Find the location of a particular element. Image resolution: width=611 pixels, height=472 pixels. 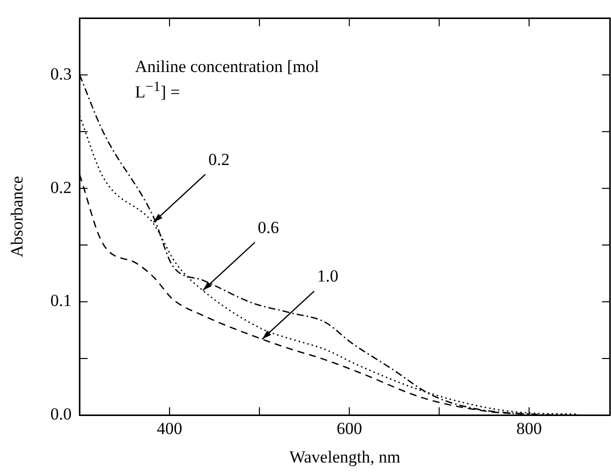

x-tick-label: 600 is located at coordinates (349, 428).